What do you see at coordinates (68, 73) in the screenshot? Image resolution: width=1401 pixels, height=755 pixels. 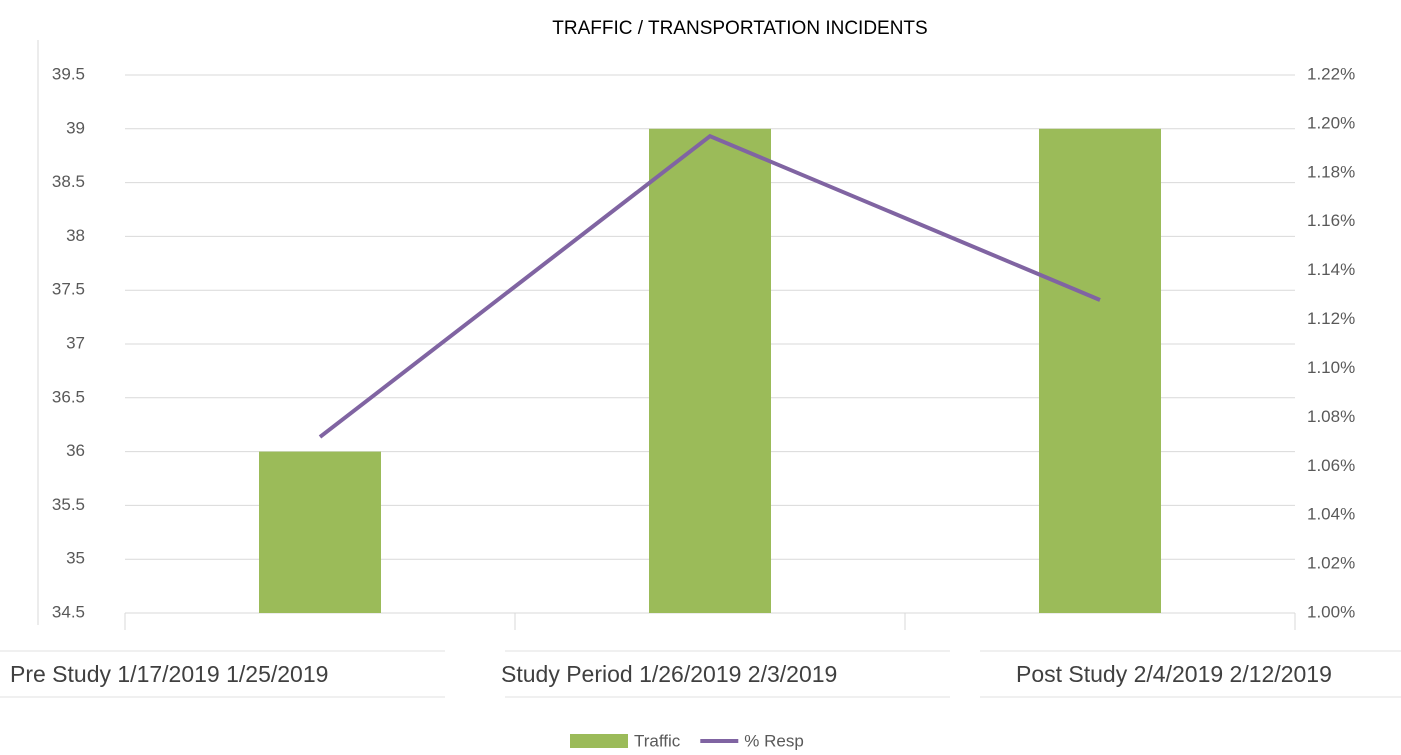 I see `y-tick-label: 39.5` at bounding box center [68, 73].